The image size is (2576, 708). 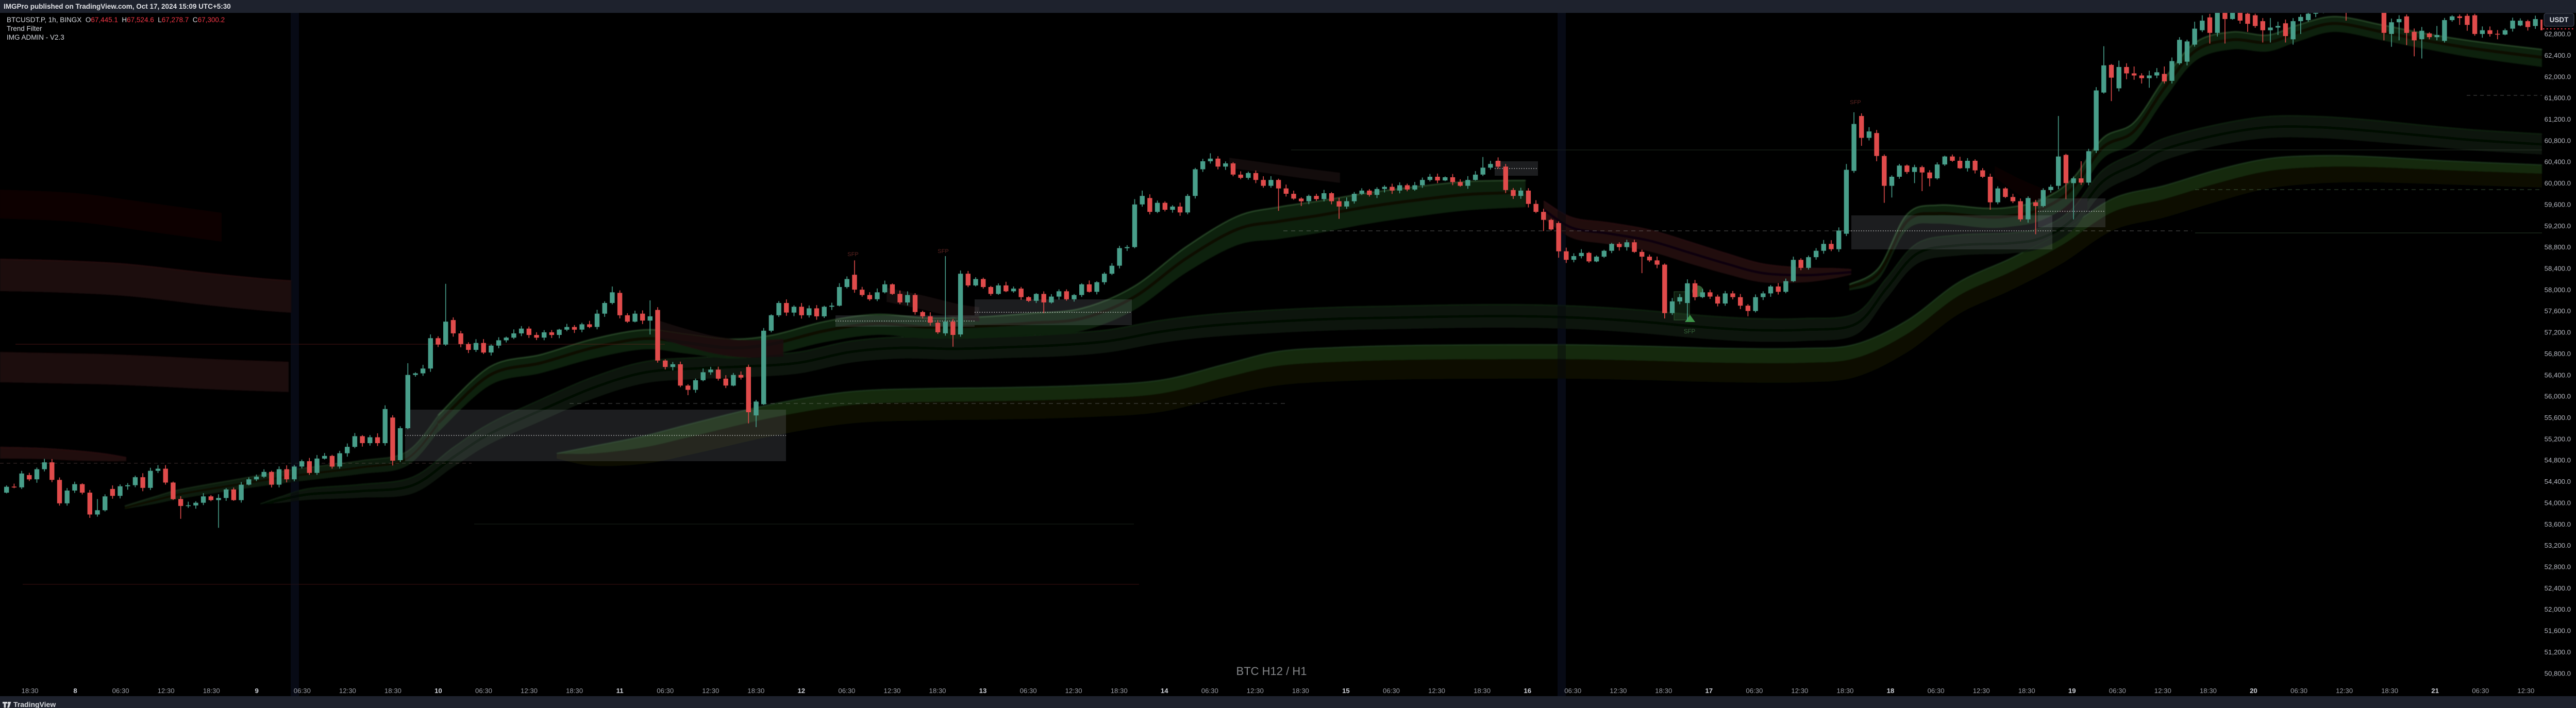 I want to click on svg-text: 59,600.0, so click(x=2558, y=205).